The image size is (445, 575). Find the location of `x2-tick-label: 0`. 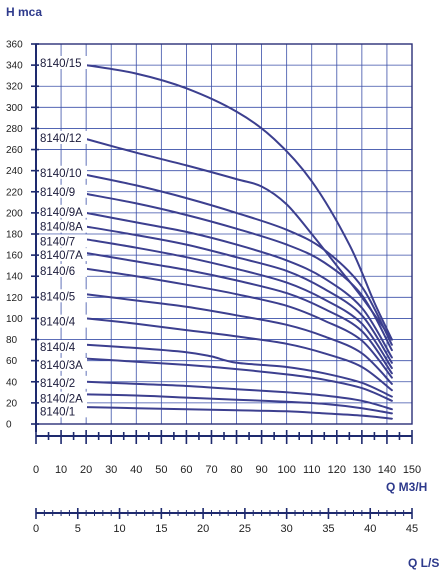

x2-tick-label: 0 is located at coordinates (36, 529).